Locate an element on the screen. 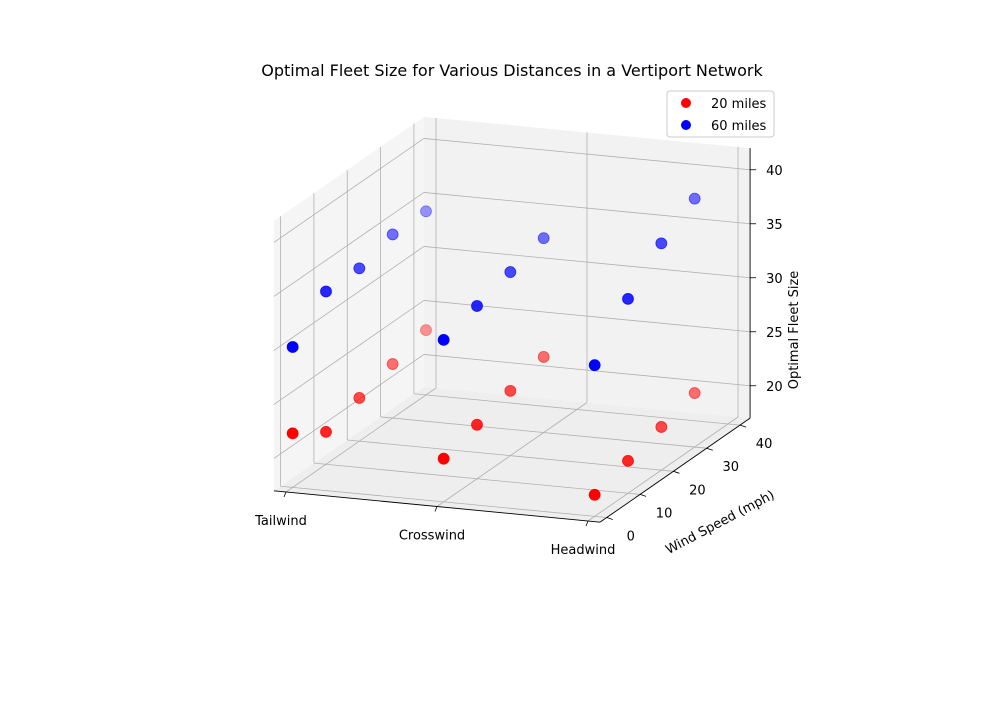 The width and height of the screenshot is (1000, 704). x-tick-label: Crosswind is located at coordinates (432, 536).